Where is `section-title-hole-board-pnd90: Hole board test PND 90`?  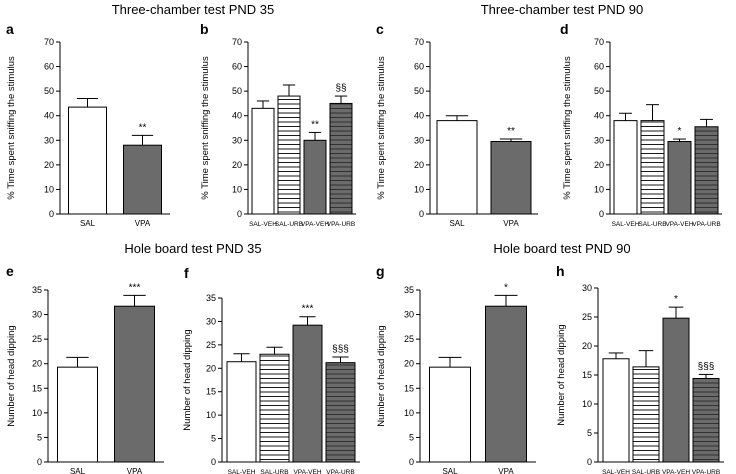
section-title-hole-board-pnd90: Hole board test PND 90 is located at coordinates (561, 248).